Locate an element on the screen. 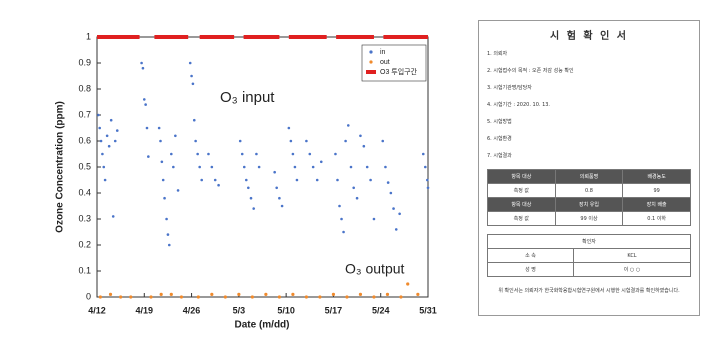  y-tick-label: 0.7 is located at coordinates (84, 114).